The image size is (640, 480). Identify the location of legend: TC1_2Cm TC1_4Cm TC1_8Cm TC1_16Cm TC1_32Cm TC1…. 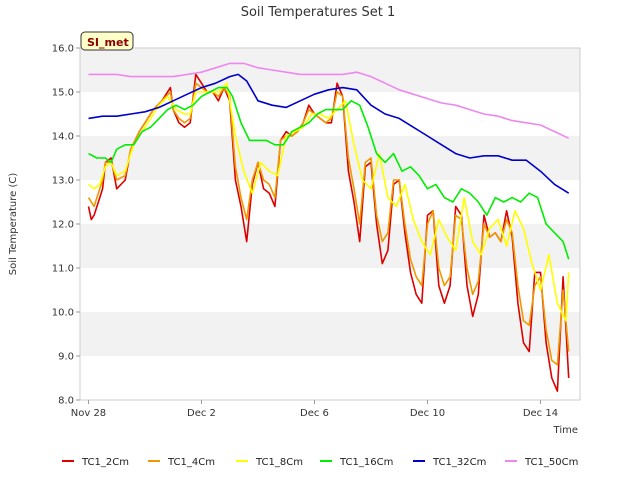
(320, 462).